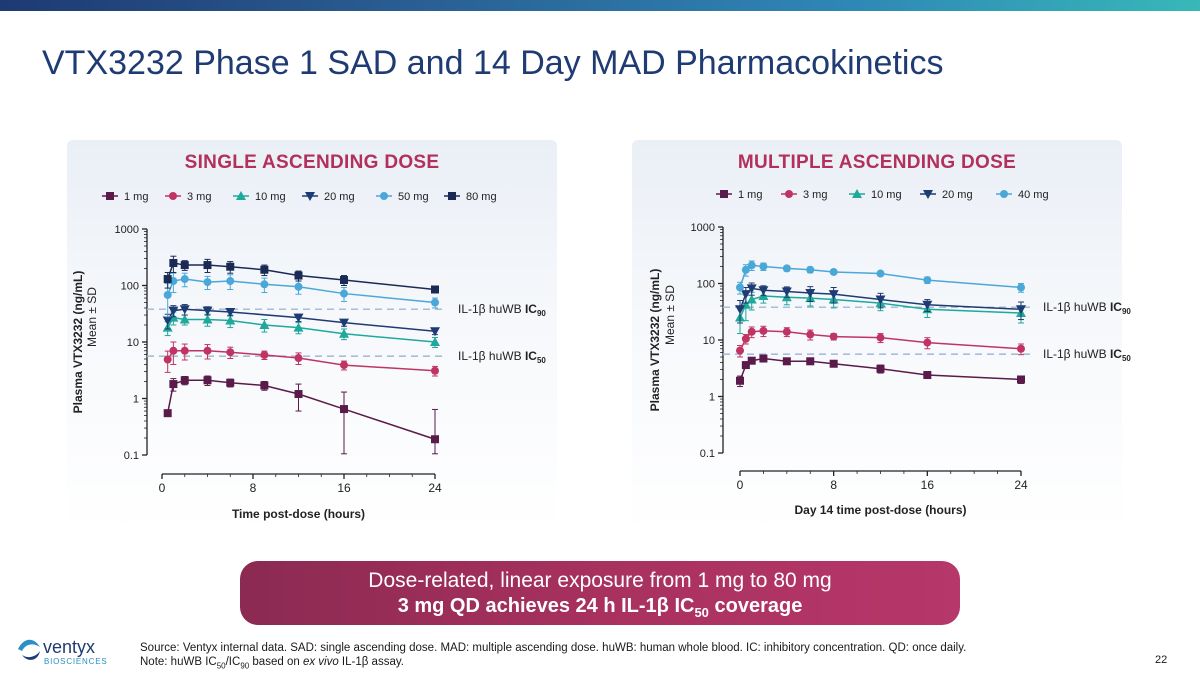  I want to click on footnote-sub-50: 50, so click(221, 666).